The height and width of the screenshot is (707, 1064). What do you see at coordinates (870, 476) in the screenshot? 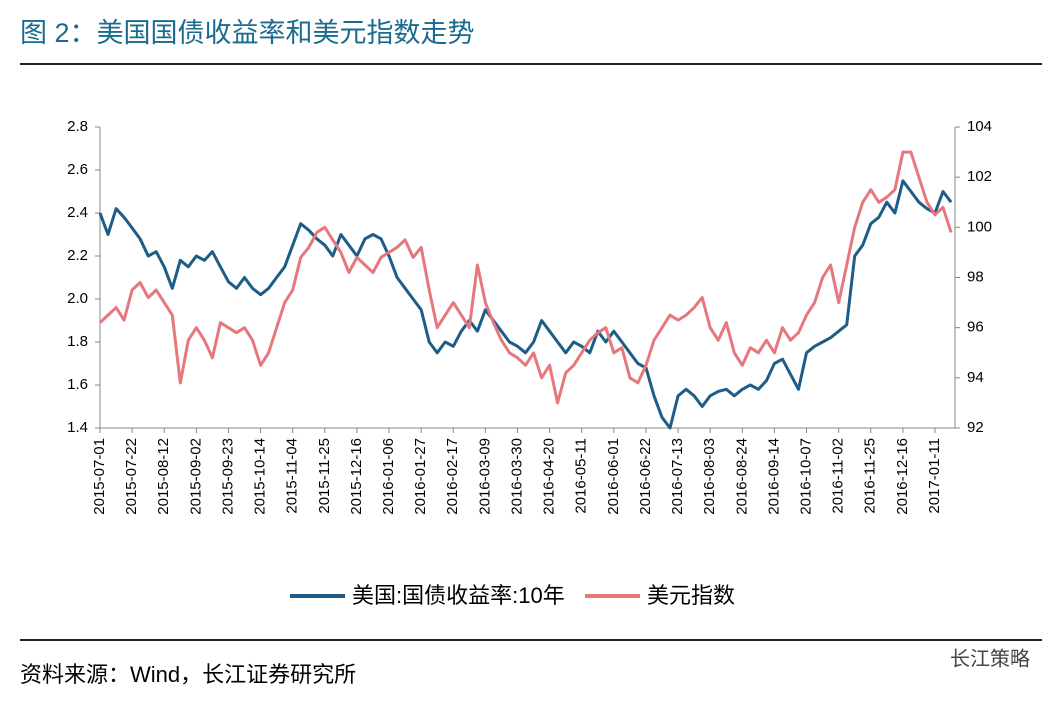
I see `x-tick-label: 2016-11-25` at bounding box center [870, 476].